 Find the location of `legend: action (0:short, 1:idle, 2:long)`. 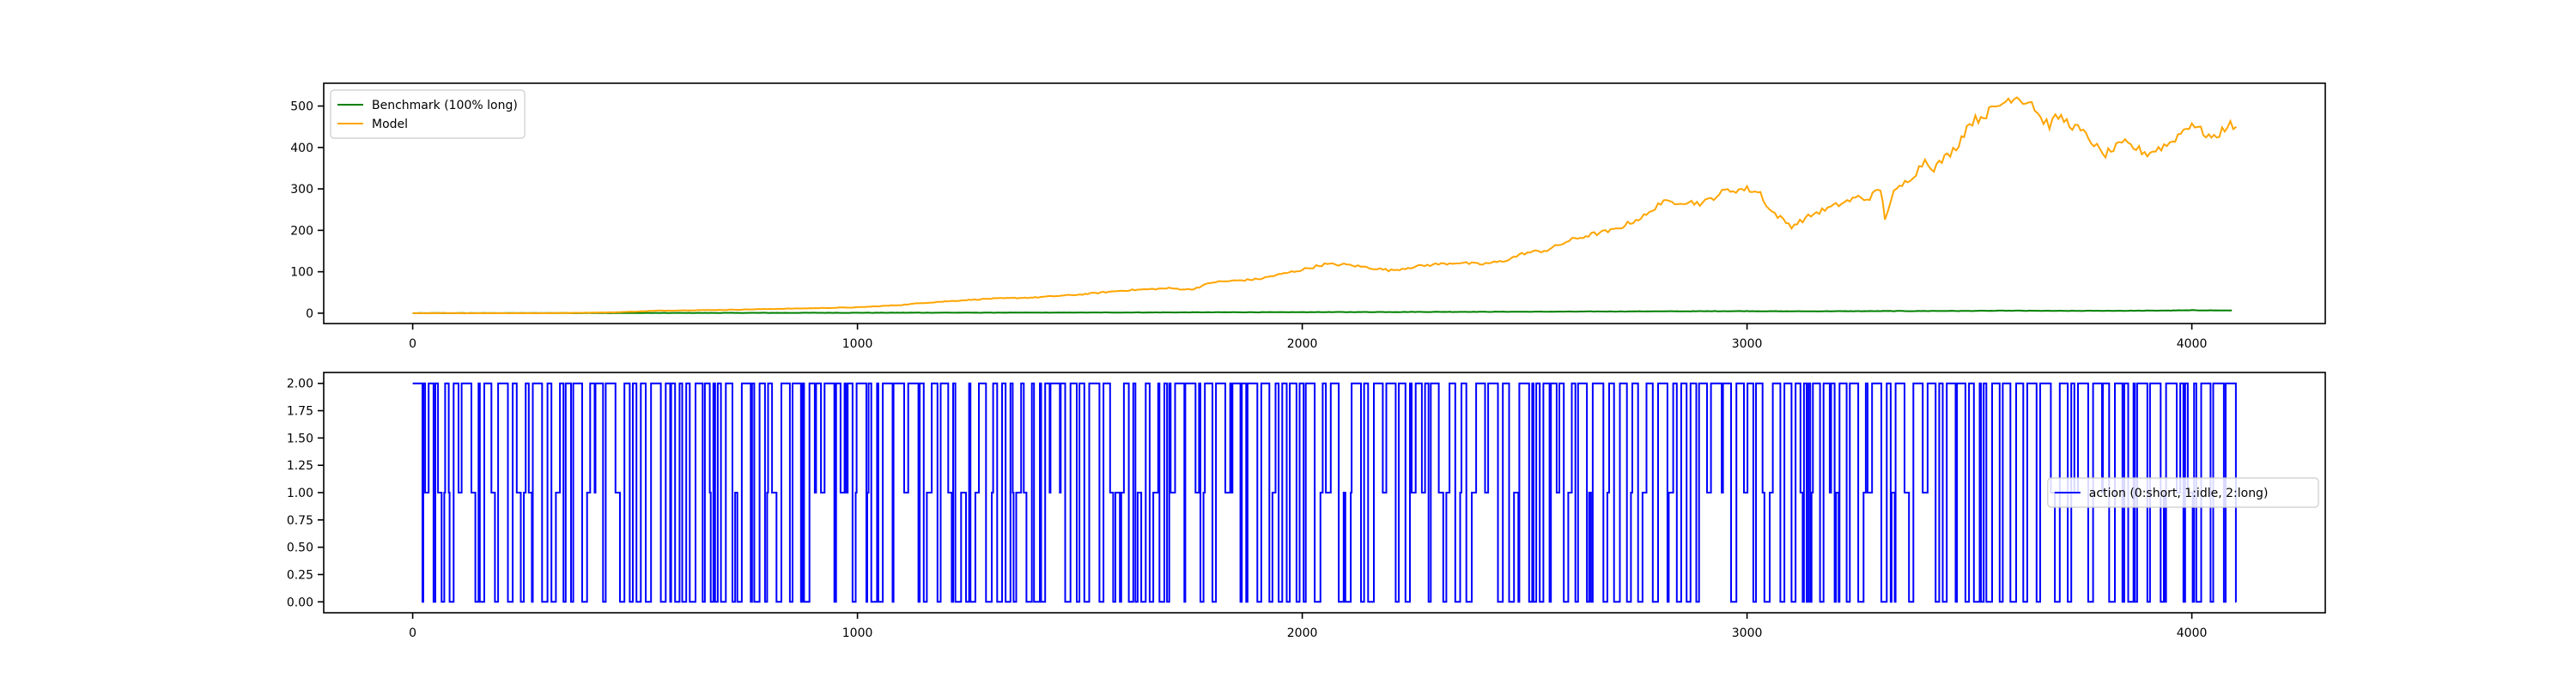

legend: action (0:short, 1:idle, 2:long) is located at coordinates (2183, 492).